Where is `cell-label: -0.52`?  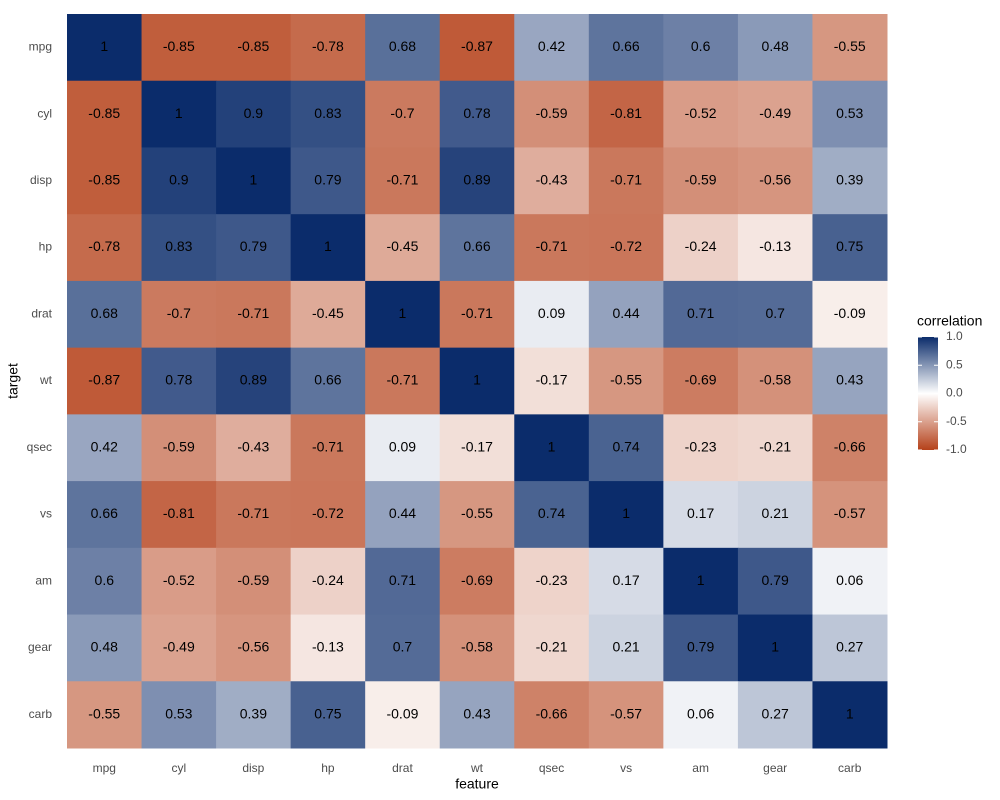 cell-label: -0.52 is located at coordinates (701, 113).